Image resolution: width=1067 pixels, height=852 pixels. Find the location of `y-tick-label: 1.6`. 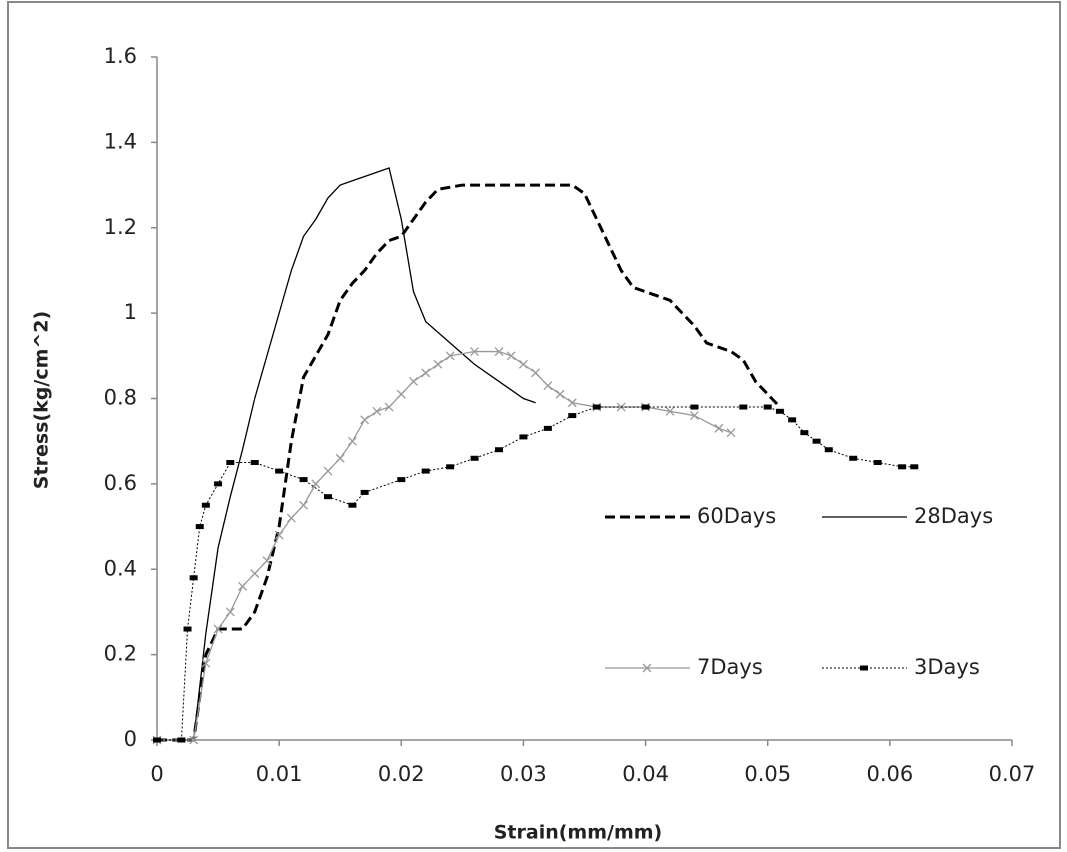

y-tick-label: 1.6 is located at coordinates (120, 56).